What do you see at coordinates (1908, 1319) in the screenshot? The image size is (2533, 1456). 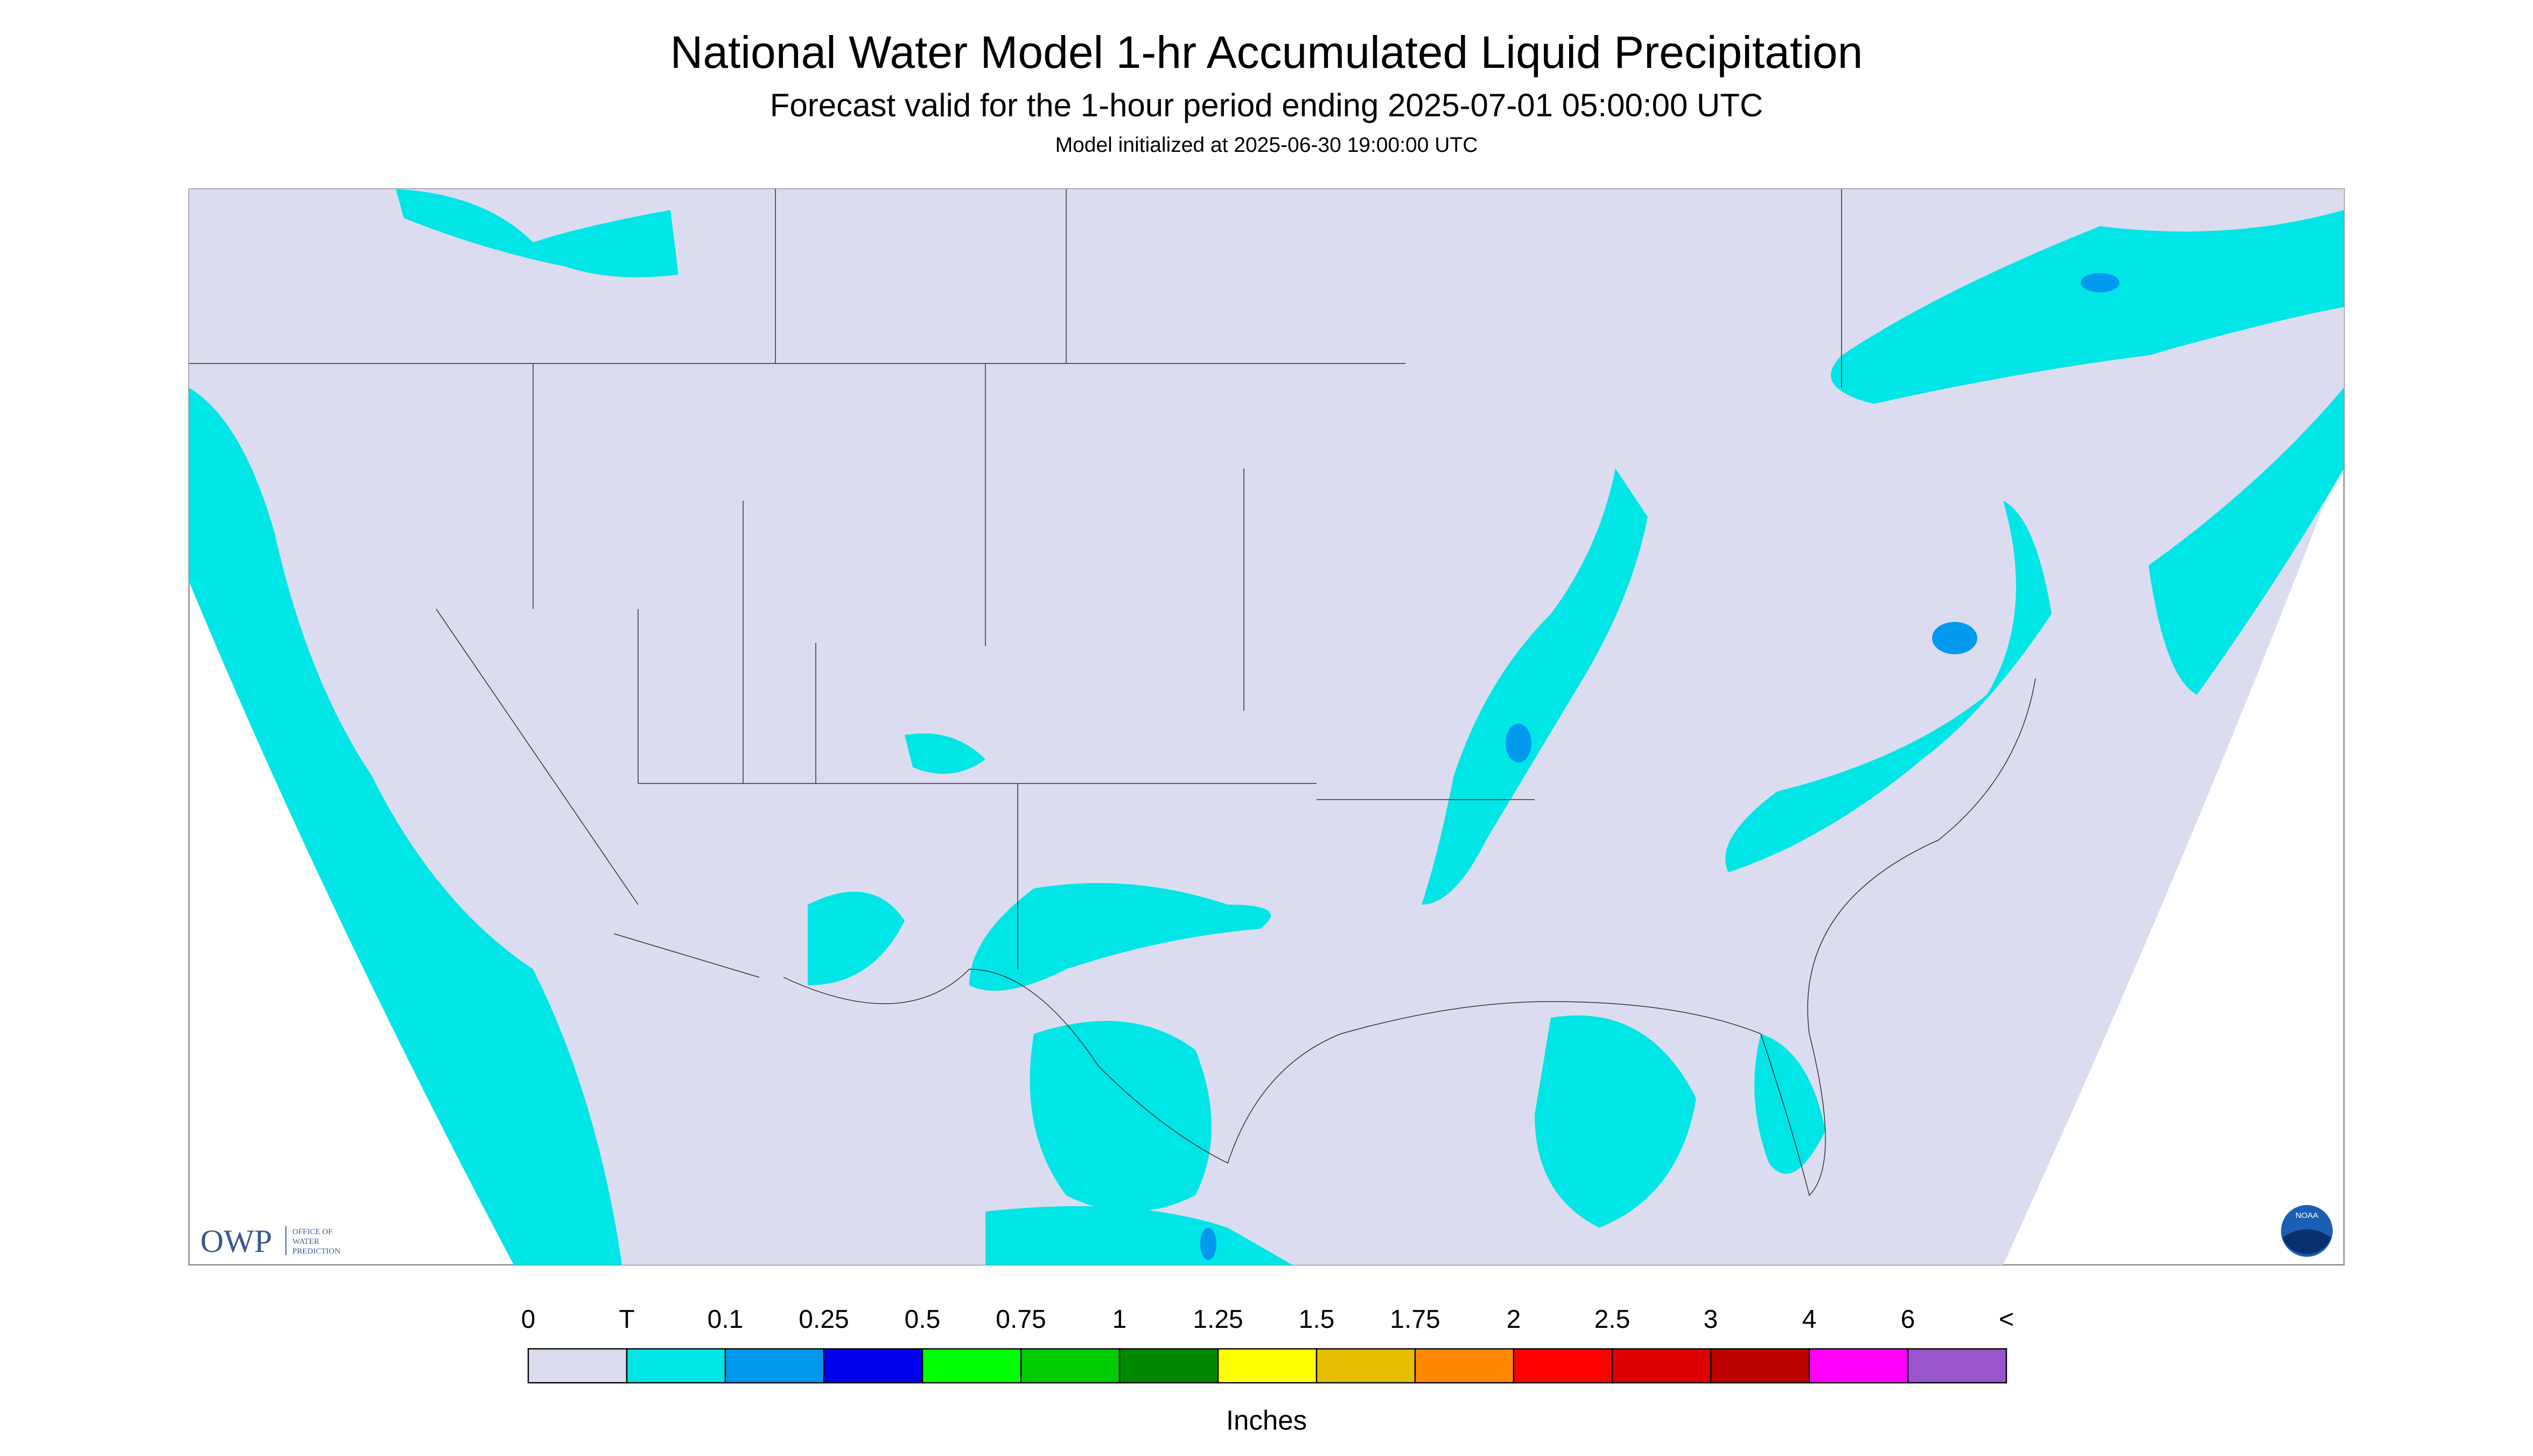 I see `legend-label: 6` at bounding box center [1908, 1319].